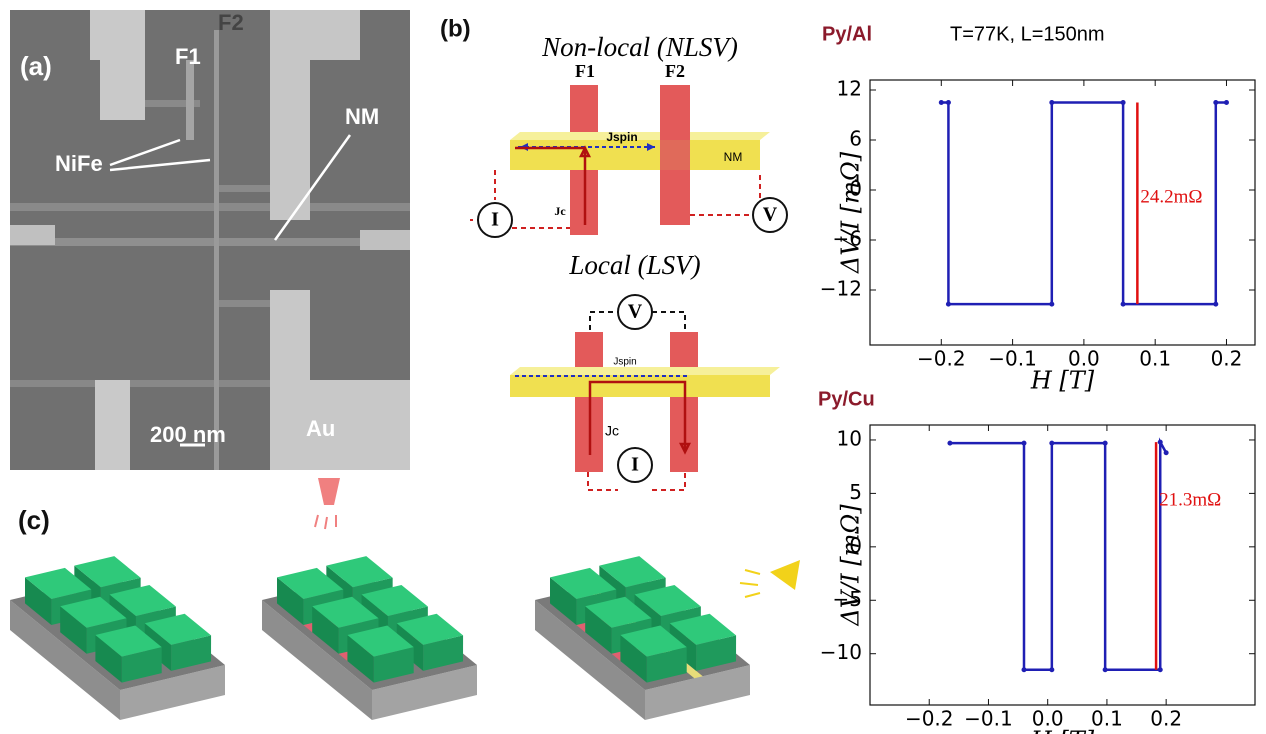 This screenshot has width=1266, height=734. I want to click on nm-top, so click(645, 371).